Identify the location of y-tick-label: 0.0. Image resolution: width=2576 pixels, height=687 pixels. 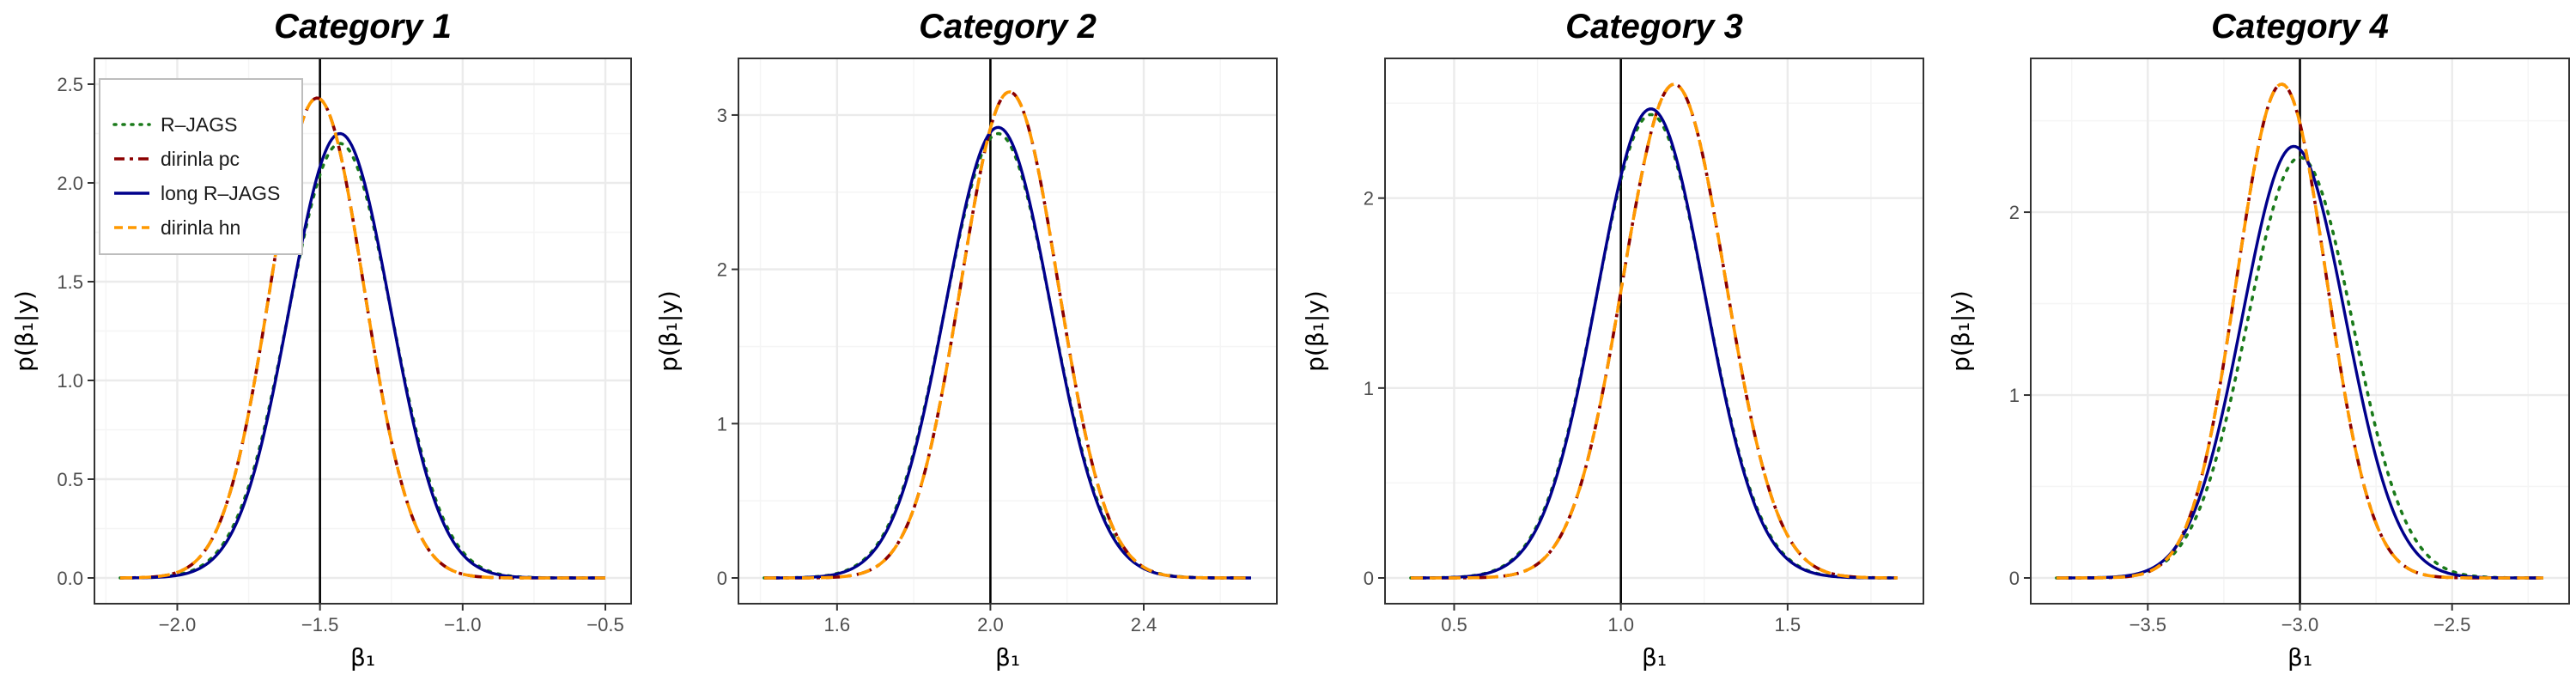
(70, 578).